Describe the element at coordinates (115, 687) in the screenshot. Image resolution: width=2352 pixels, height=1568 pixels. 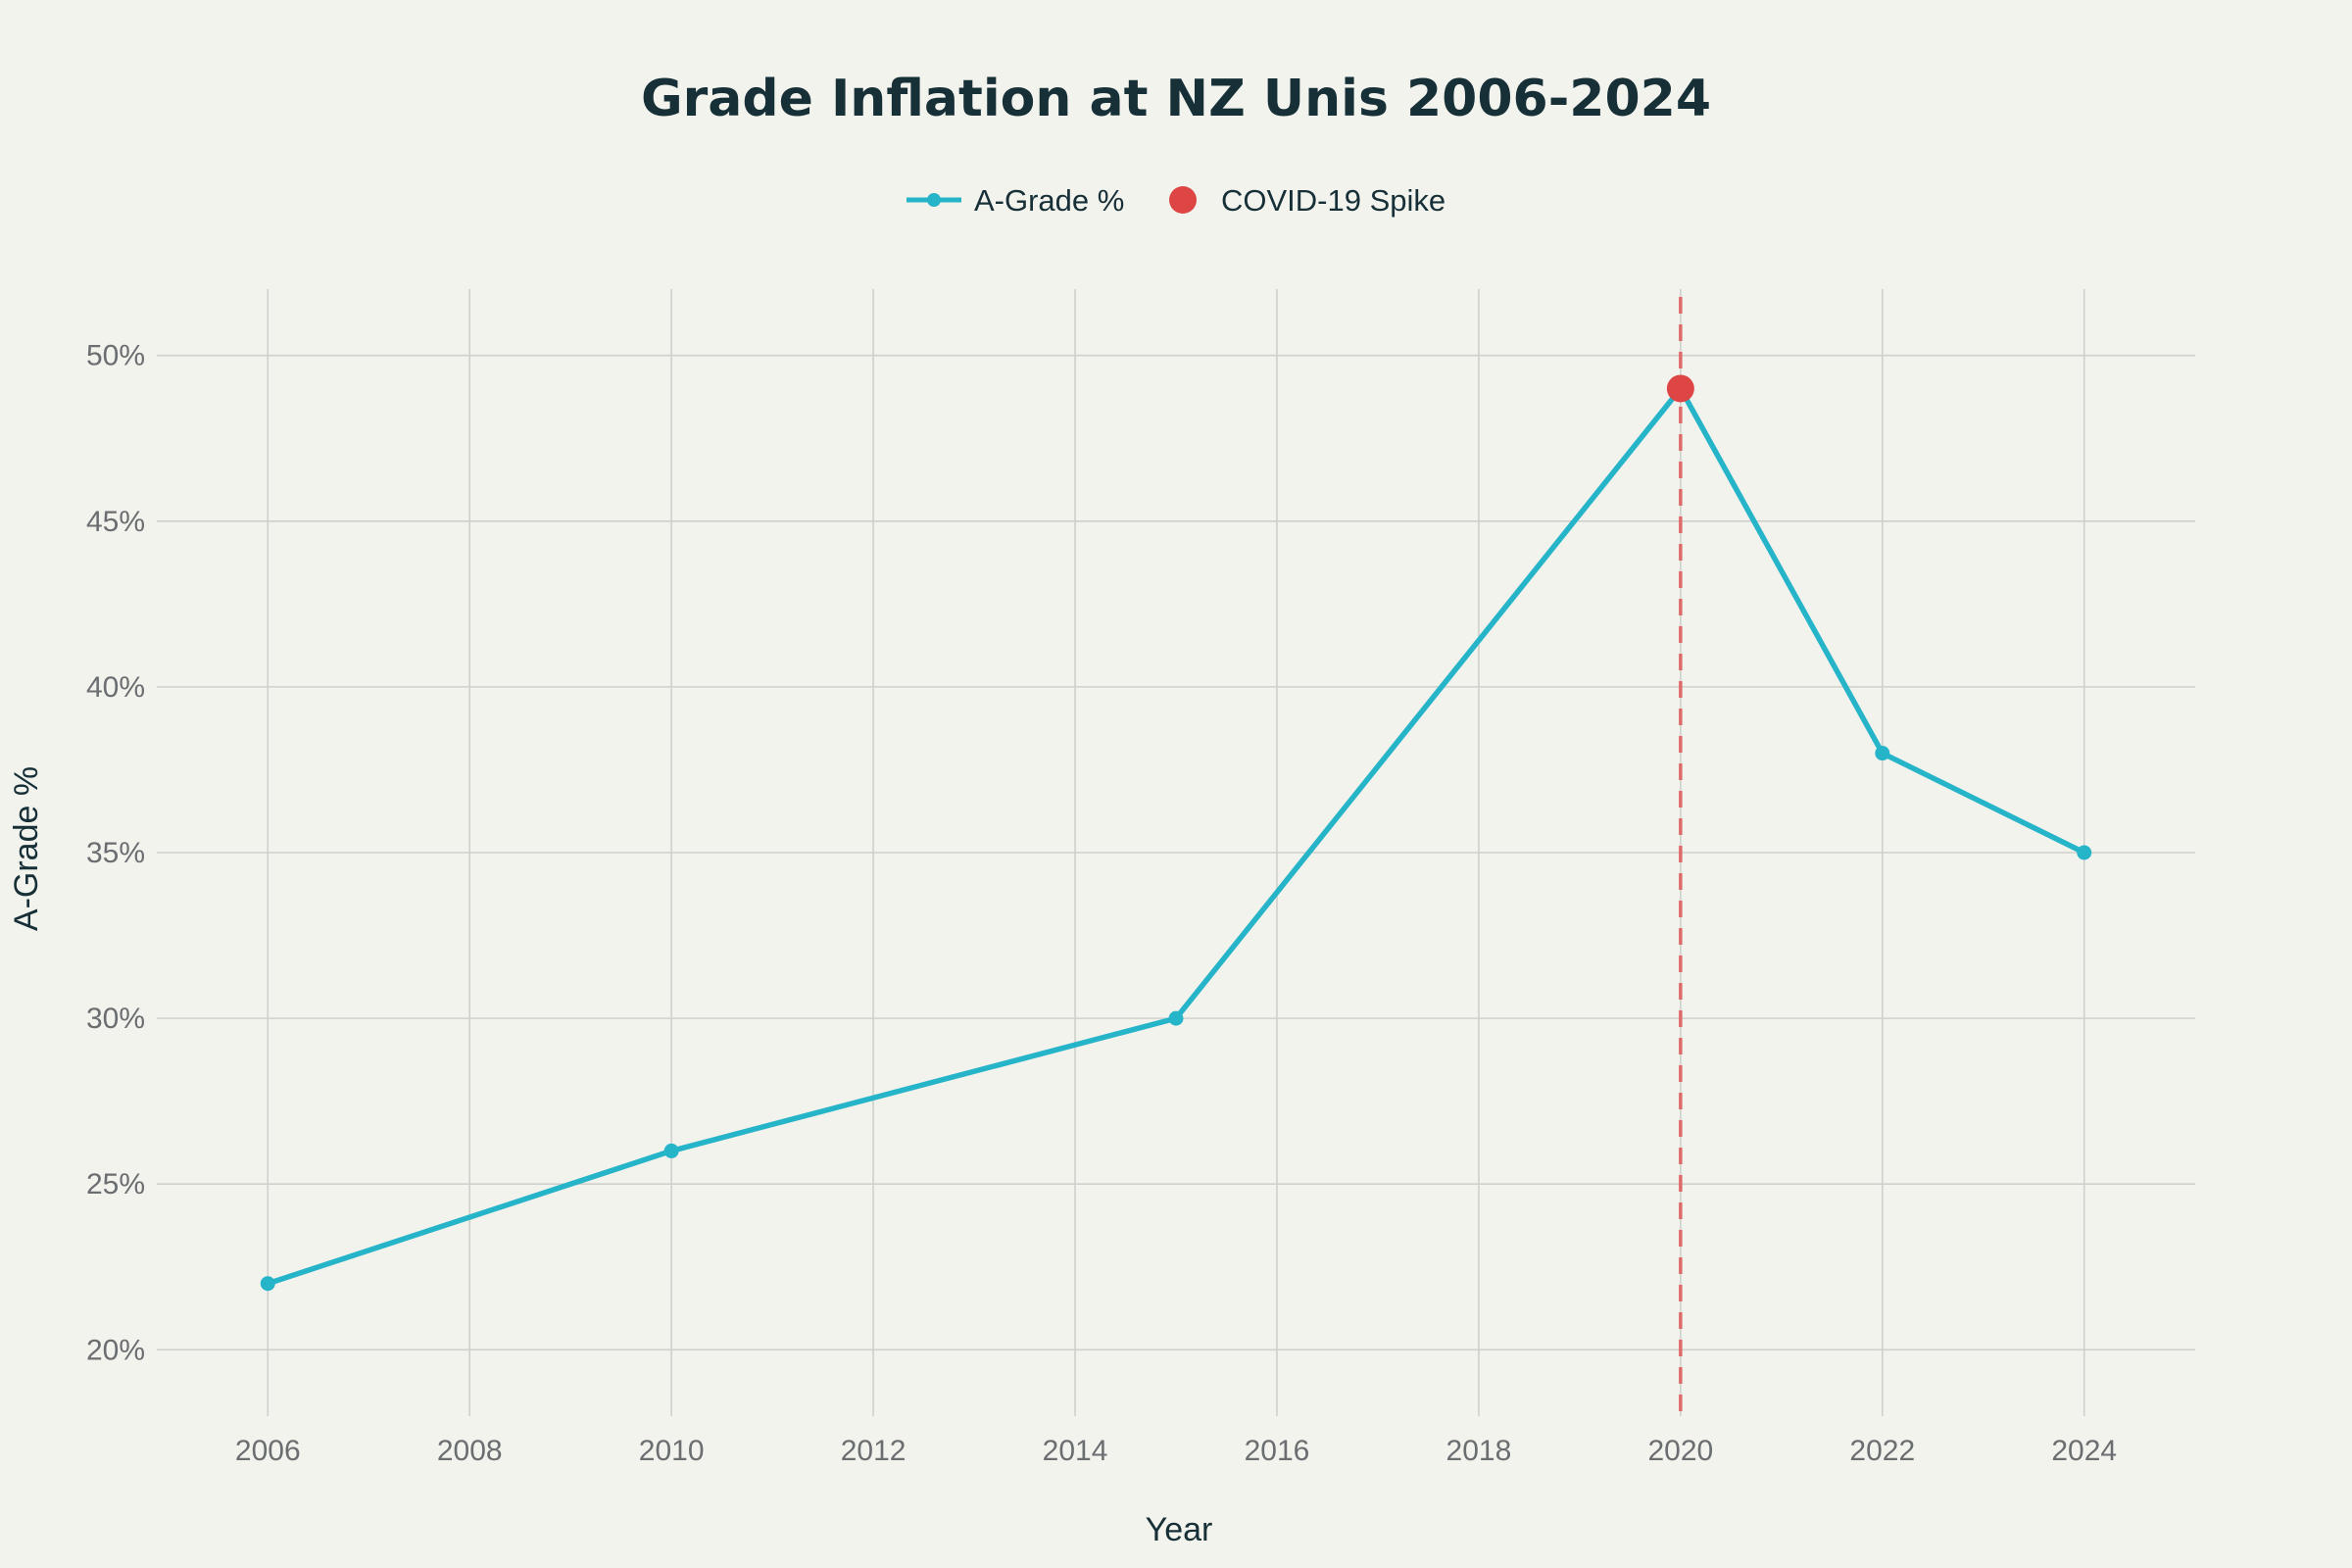
I see `y-tick-label: 40%` at that location.